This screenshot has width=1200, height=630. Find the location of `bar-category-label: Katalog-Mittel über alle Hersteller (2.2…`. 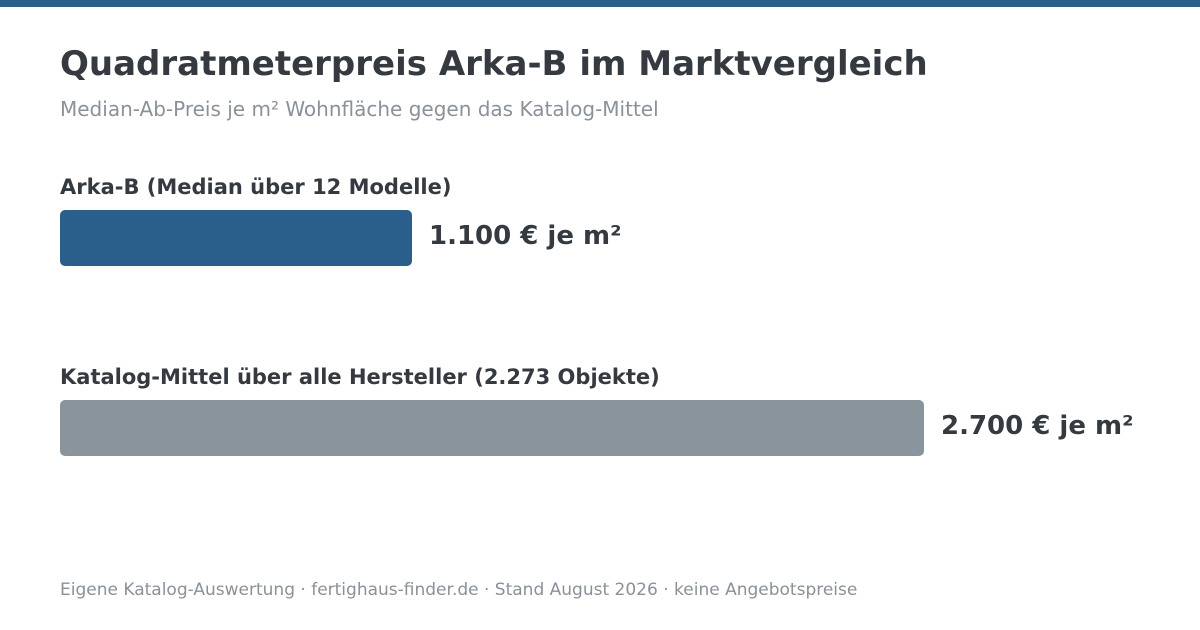

bar-category-label: Katalog-Mittel über alle Hersteller (2.2… is located at coordinates (360, 377).